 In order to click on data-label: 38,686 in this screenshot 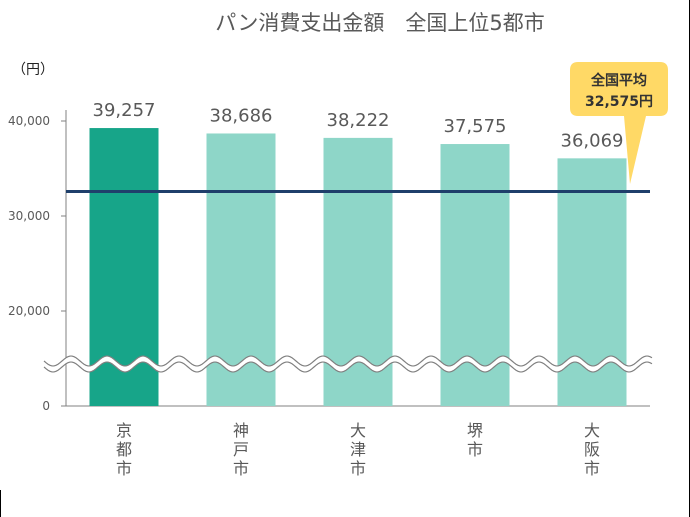, I will do `click(241, 115)`.